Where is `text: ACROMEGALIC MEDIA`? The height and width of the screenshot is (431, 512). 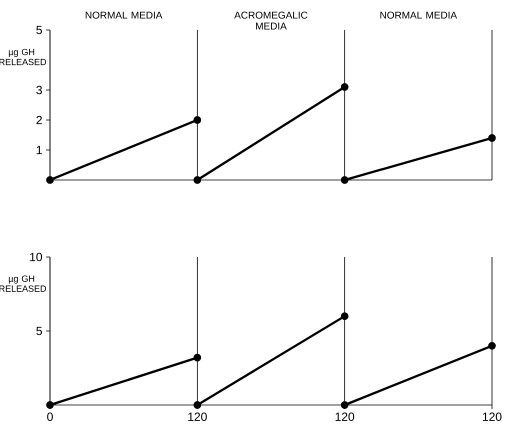 text: ACROMEGALIC MEDIA is located at coordinates (271, 21).